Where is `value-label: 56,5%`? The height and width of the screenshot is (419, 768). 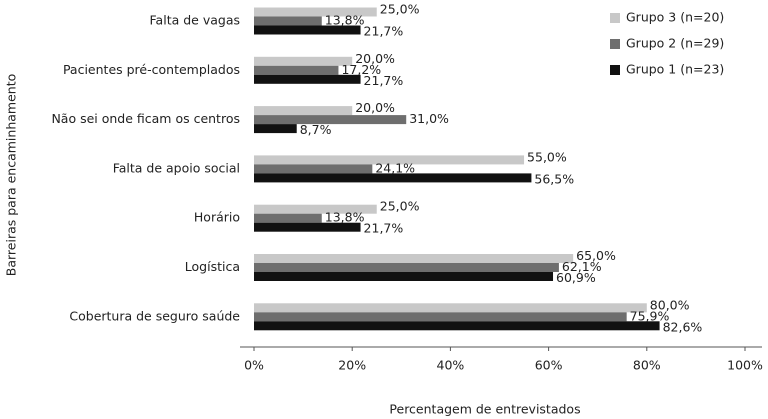 value-label: 56,5% is located at coordinates (554, 178).